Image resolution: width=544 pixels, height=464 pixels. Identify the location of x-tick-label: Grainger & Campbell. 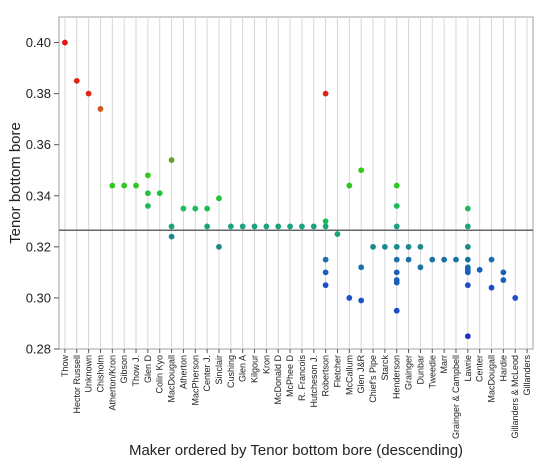
(456, 397).